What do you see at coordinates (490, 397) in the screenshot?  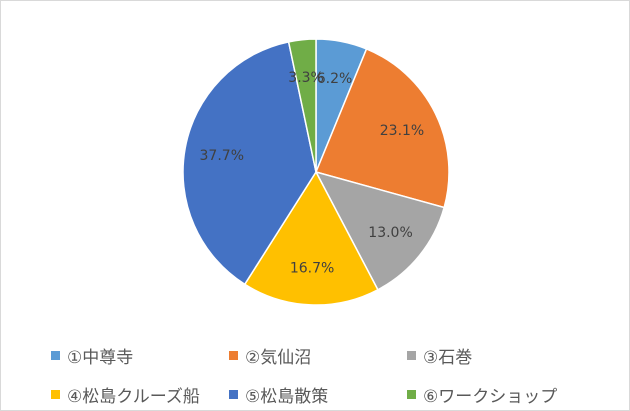 I see `legend-label-6: ⑥ワークショップ` at bounding box center [490, 397].